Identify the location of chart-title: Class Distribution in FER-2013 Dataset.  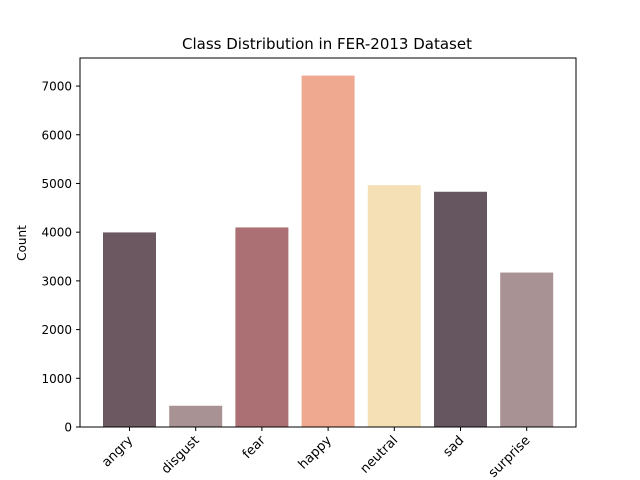
(327, 44).